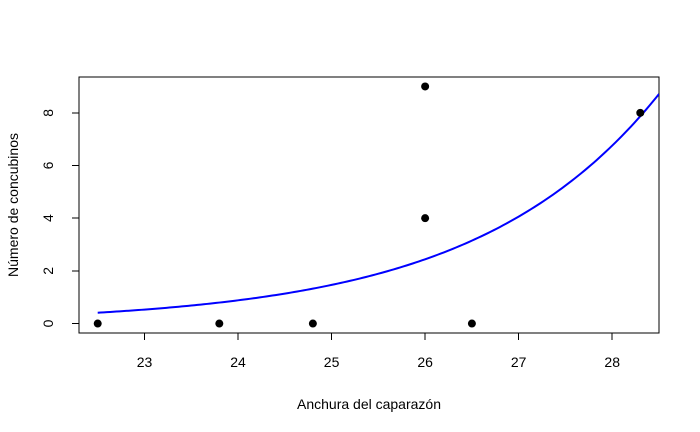 This screenshot has width=700, height=432. I want to click on x-tick-label-27: 27, so click(519, 362).